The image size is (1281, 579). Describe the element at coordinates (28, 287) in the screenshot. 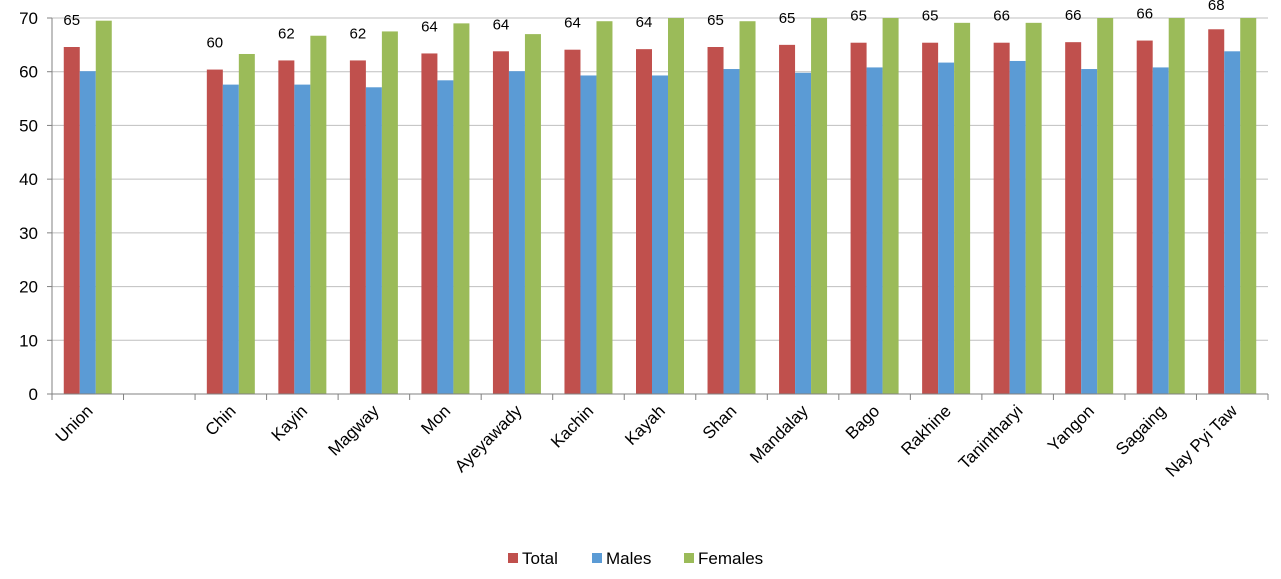

I see `y-tick-label: 20` at that location.